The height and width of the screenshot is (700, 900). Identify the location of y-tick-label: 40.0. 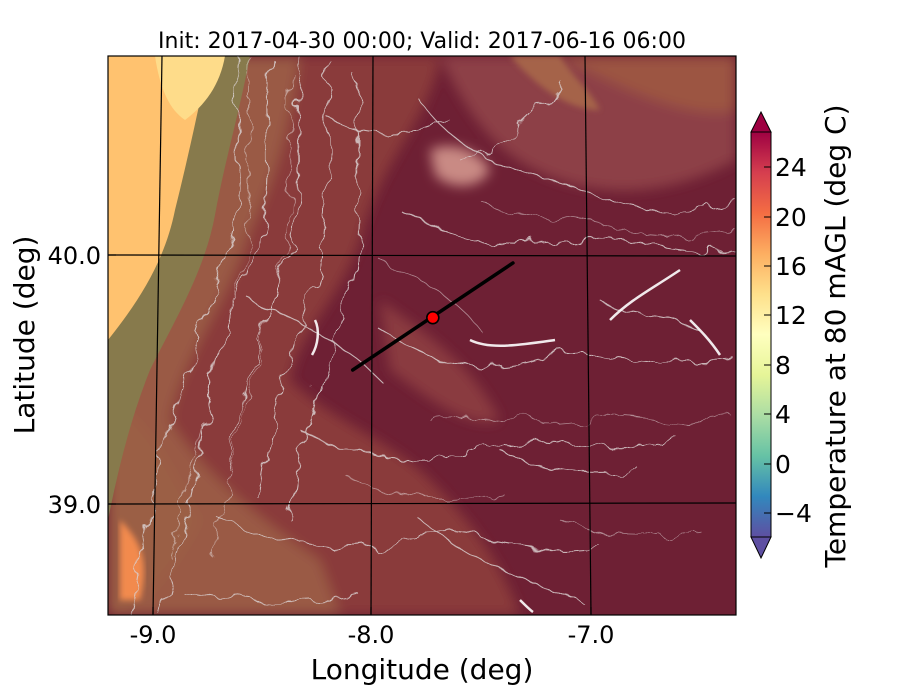
(74, 256).